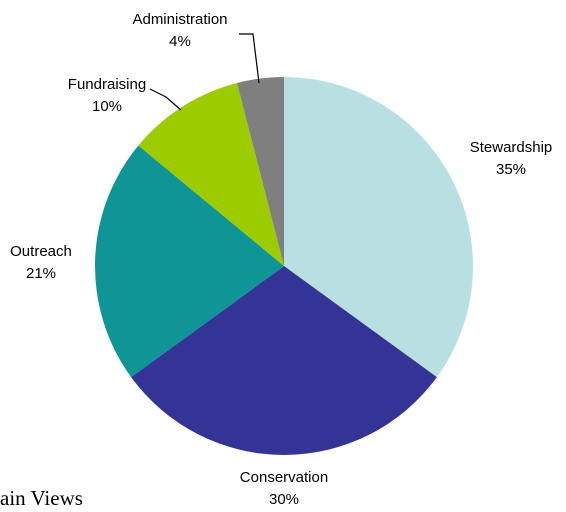  What do you see at coordinates (179, 19) in the screenshot?
I see `slice-label-administration: Administration` at bounding box center [179, 19].